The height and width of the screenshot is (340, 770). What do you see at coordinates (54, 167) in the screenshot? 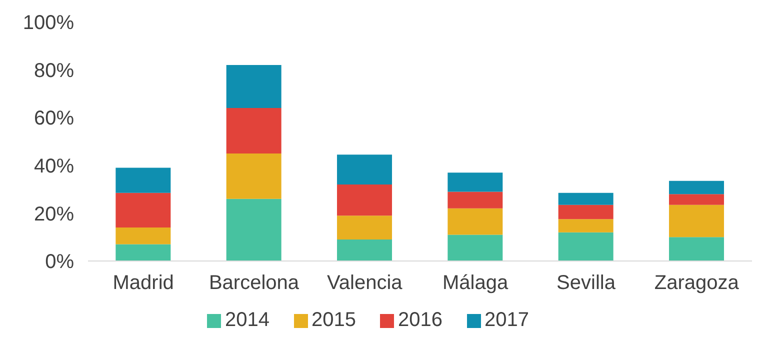
I see `y-tick-label: 40%` at bounding box center [54, 167].